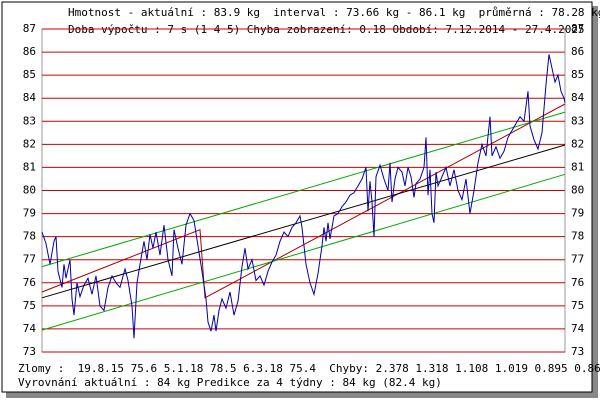 Image resolution: width=600 pixels, height=400 pixels. Describe the element at coordinates (30, 97) in the screenshot. I see `y-tick-label: 84` at that location.